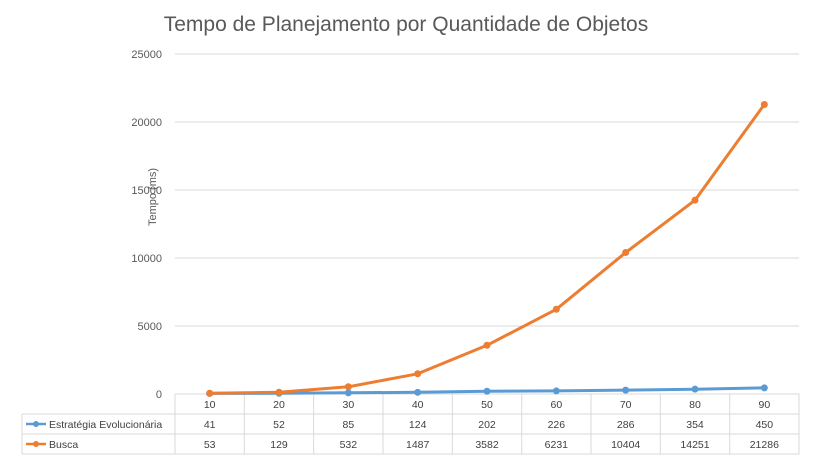 This screenshot has width=814, height=459. I want to click on y-tick-label: 0, so click(159, 395).